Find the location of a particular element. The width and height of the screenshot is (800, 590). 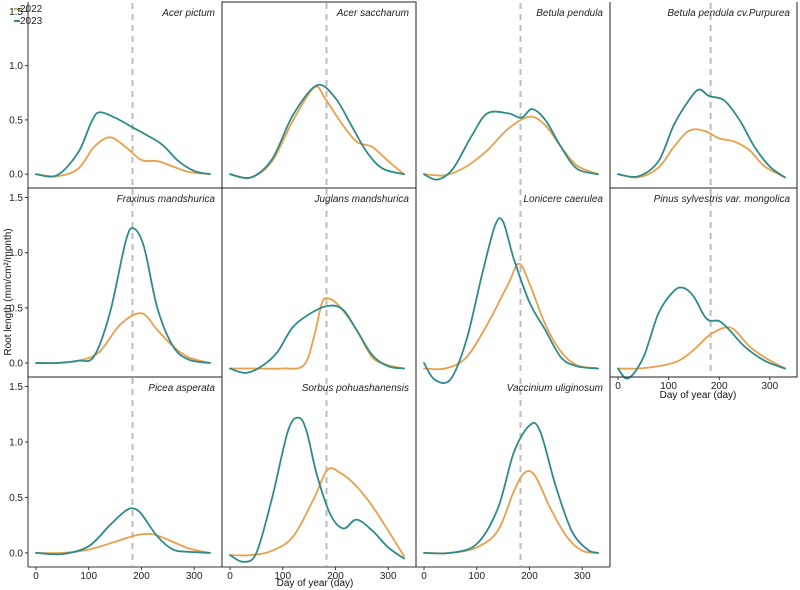

panel-title: Lonicere caerulea is located at coordinates (564, 199).